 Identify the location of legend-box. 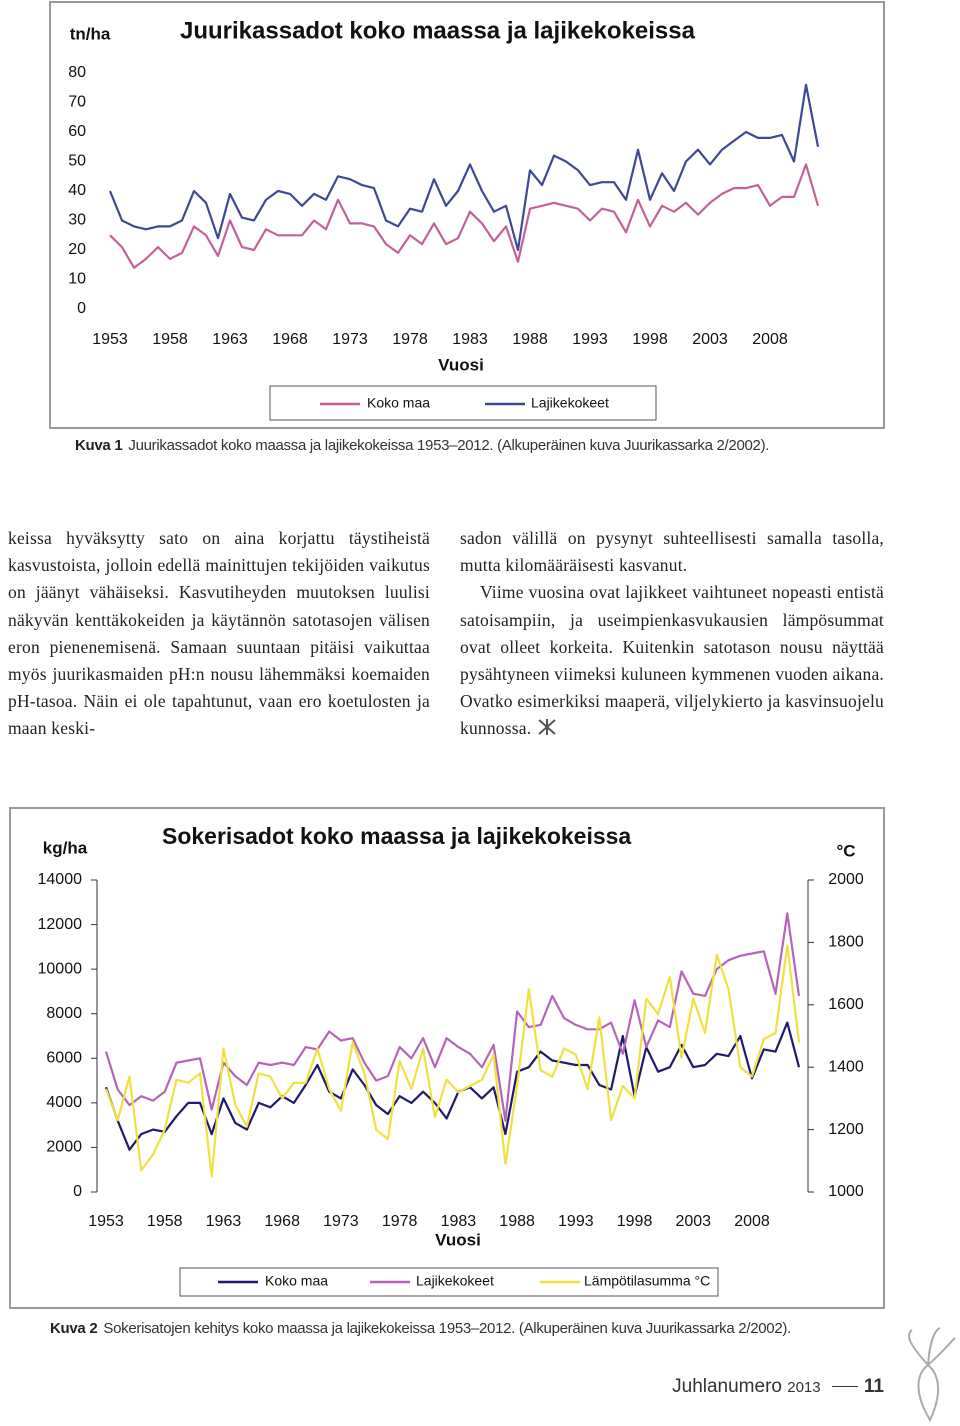
(449, 1282).